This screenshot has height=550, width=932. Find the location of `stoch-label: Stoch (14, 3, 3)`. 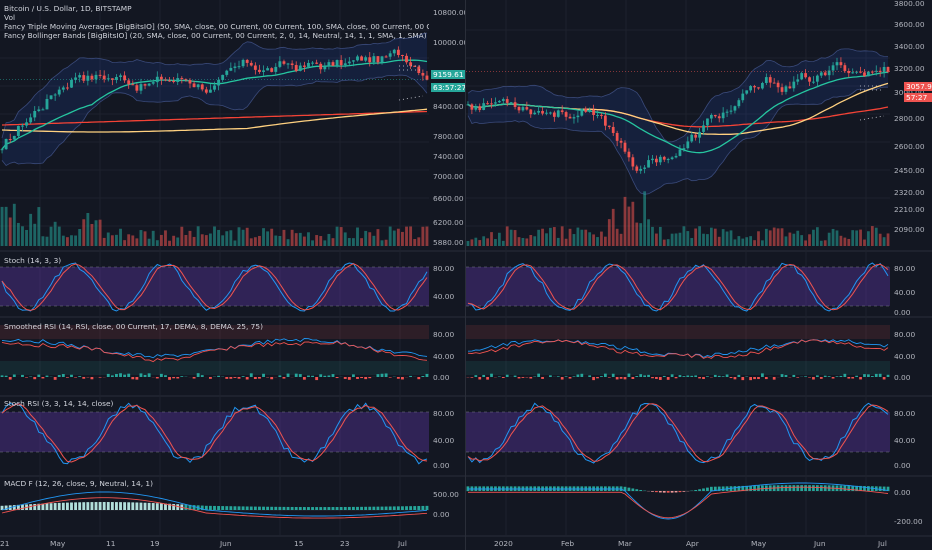

stoch-label: Stoch (14, 3, 3) is located at coordinates (33, 260).